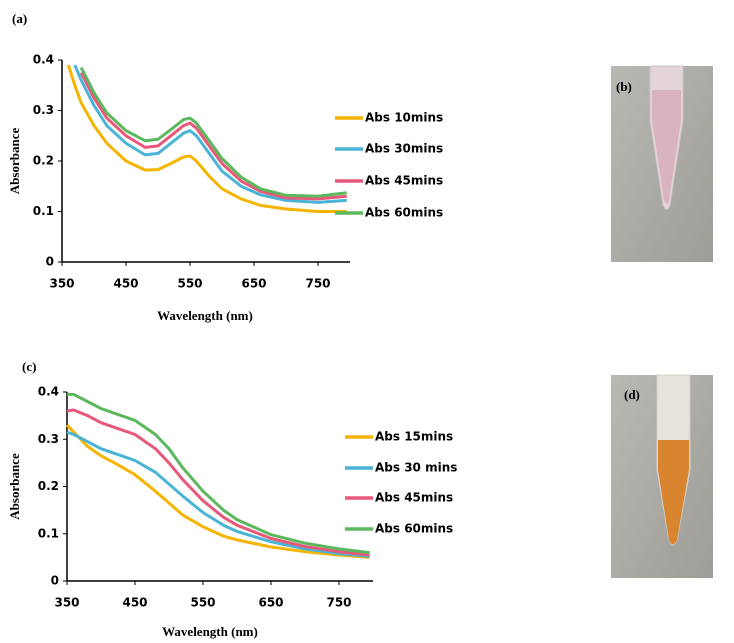 This screenshot has height=643, width=734. What do you see at coordinates (662, 163) in the screenshot?
I see `photo-b: (b)` at bounding box center [662, 163].